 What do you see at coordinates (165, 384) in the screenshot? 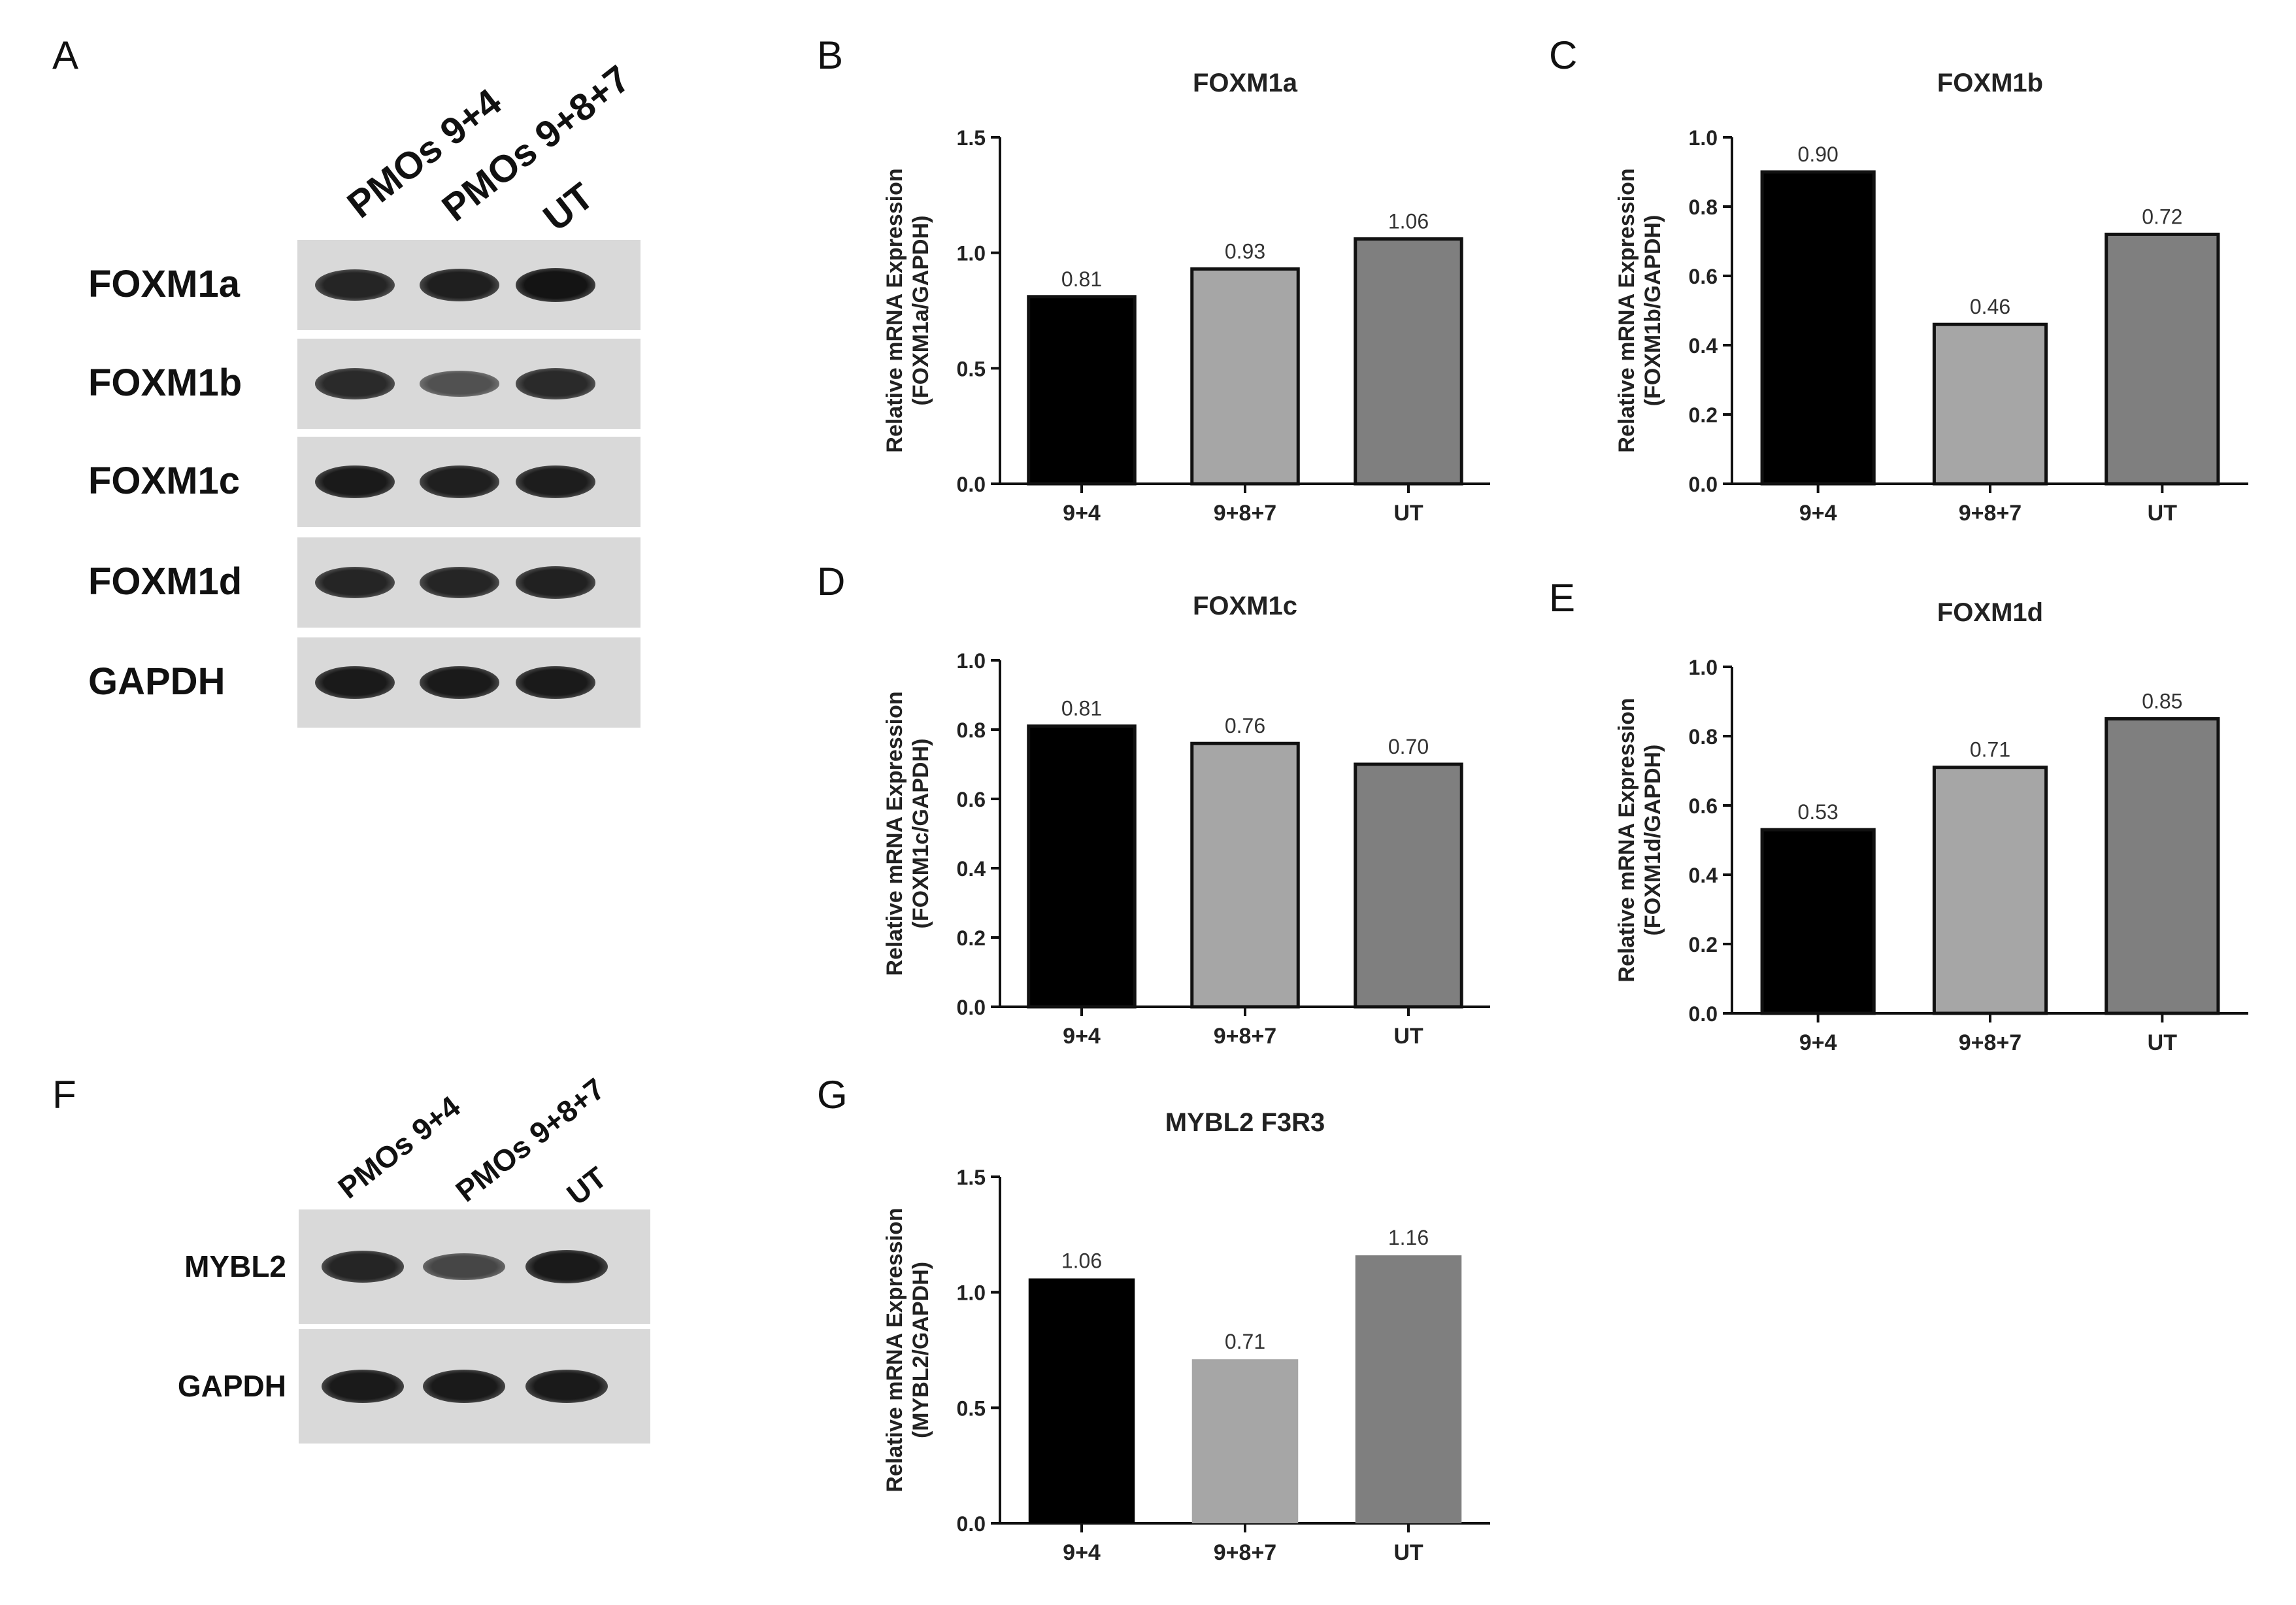
I see `gel-row-label: FOXM1b` at bounding box center [165, 384].